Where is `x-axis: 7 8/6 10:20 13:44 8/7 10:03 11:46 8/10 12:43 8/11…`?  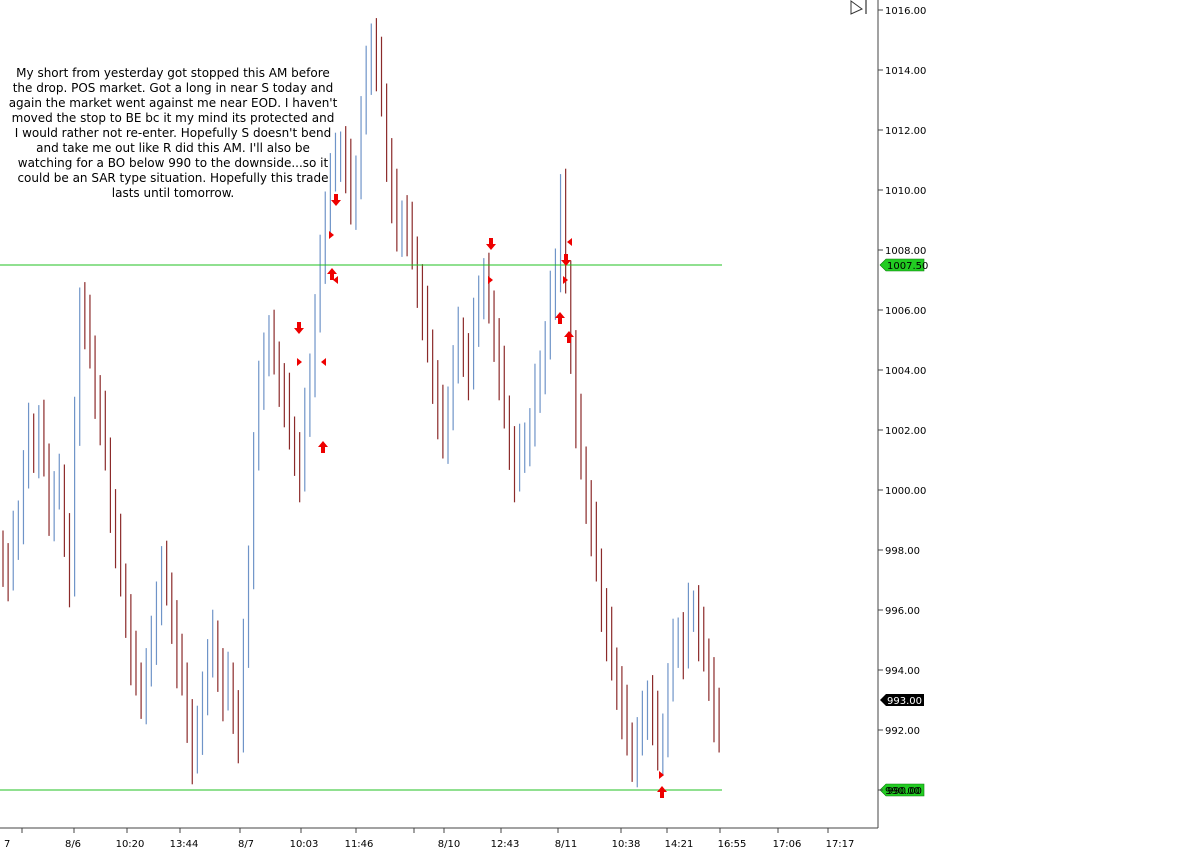
x-axis: 7 8/6 10:20 13:44 8/7 10:03 11:46 8/10 12:43 8/11… is located at coordinates (439, 838).